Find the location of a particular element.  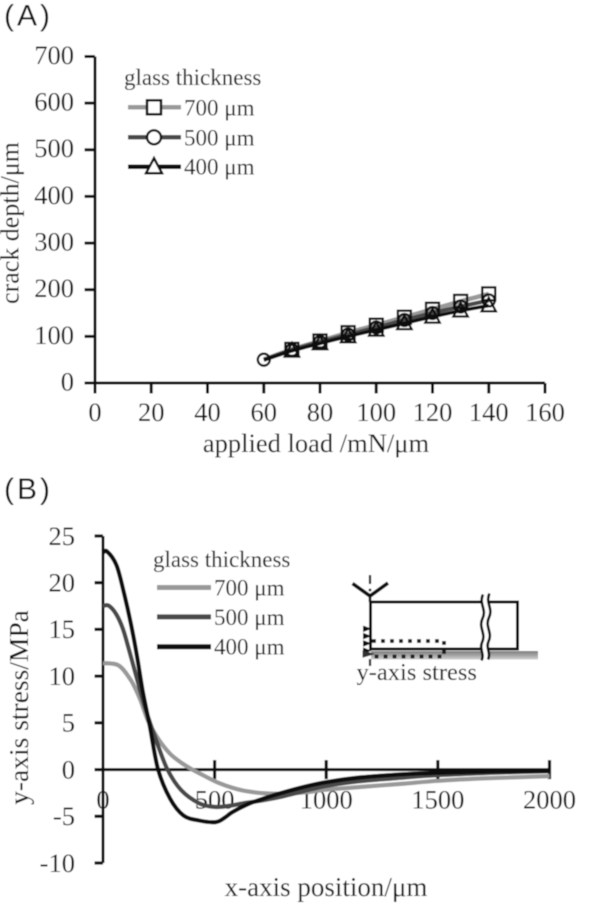

svg-text: 5 is located at coordinates (68, 723).